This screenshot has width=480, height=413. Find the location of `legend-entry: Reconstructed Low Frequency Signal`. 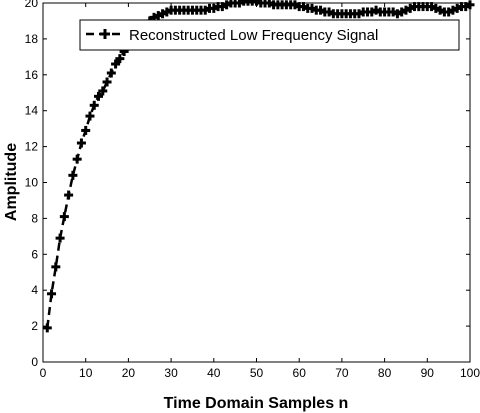

legend-entry: Reconstructed Low Frequency Signal is located at coordinates (253, 35).